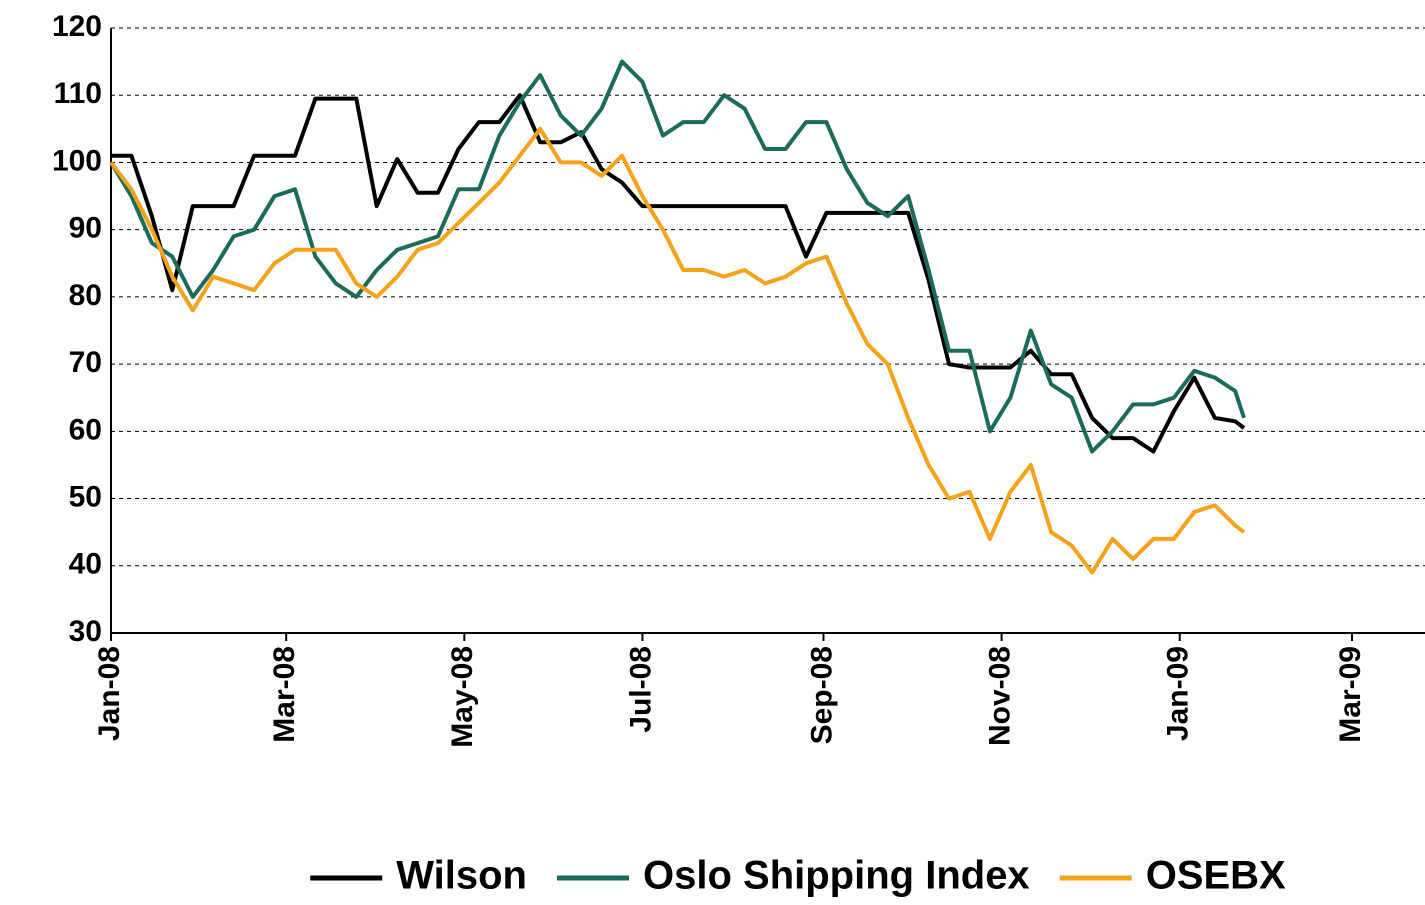 The image size is (1425, 905). What do you see at coordinates (1000, 696) in the screenshot?
I see `x-tick-label: Nov-08` at bounding box center [1000, 696].